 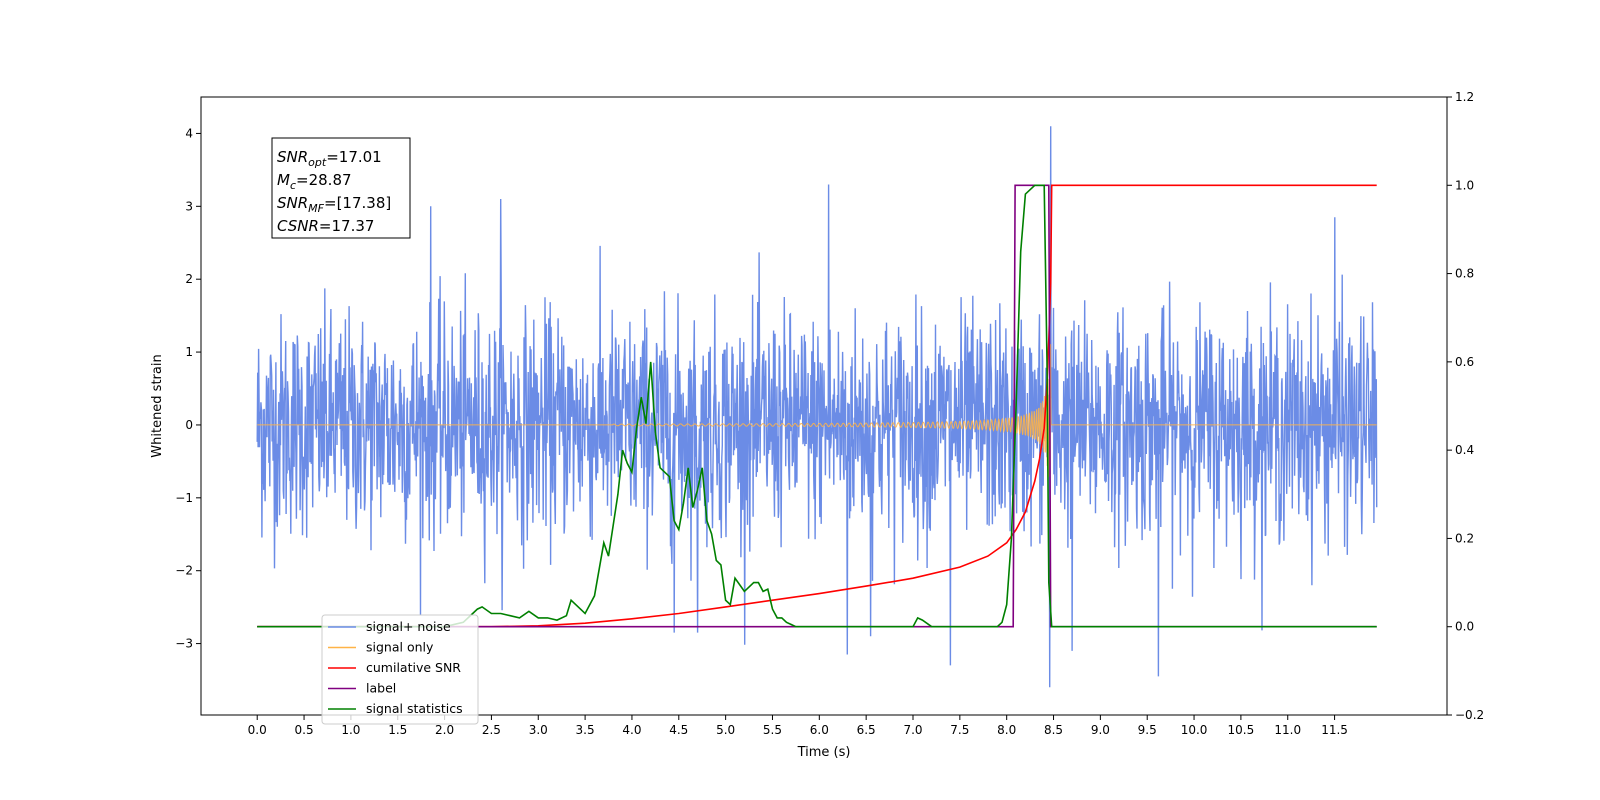 I want to click on y-tick-label: 2, so click(x=189, y=279).